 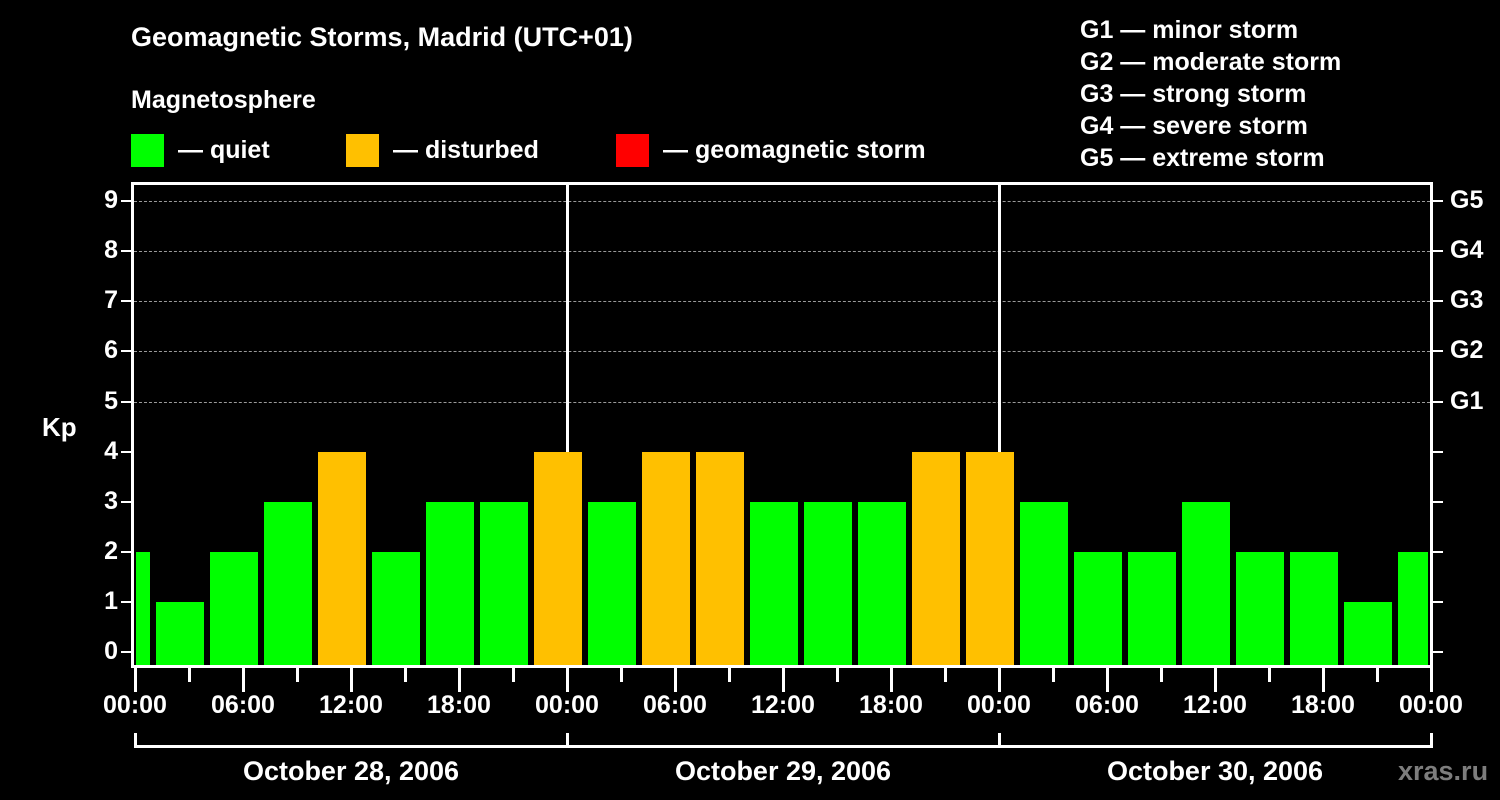 What do you see at coordinates (783, 771) in the screenshot?
I see `day-label: October 29, 2006` at bounding box center [783, 771].